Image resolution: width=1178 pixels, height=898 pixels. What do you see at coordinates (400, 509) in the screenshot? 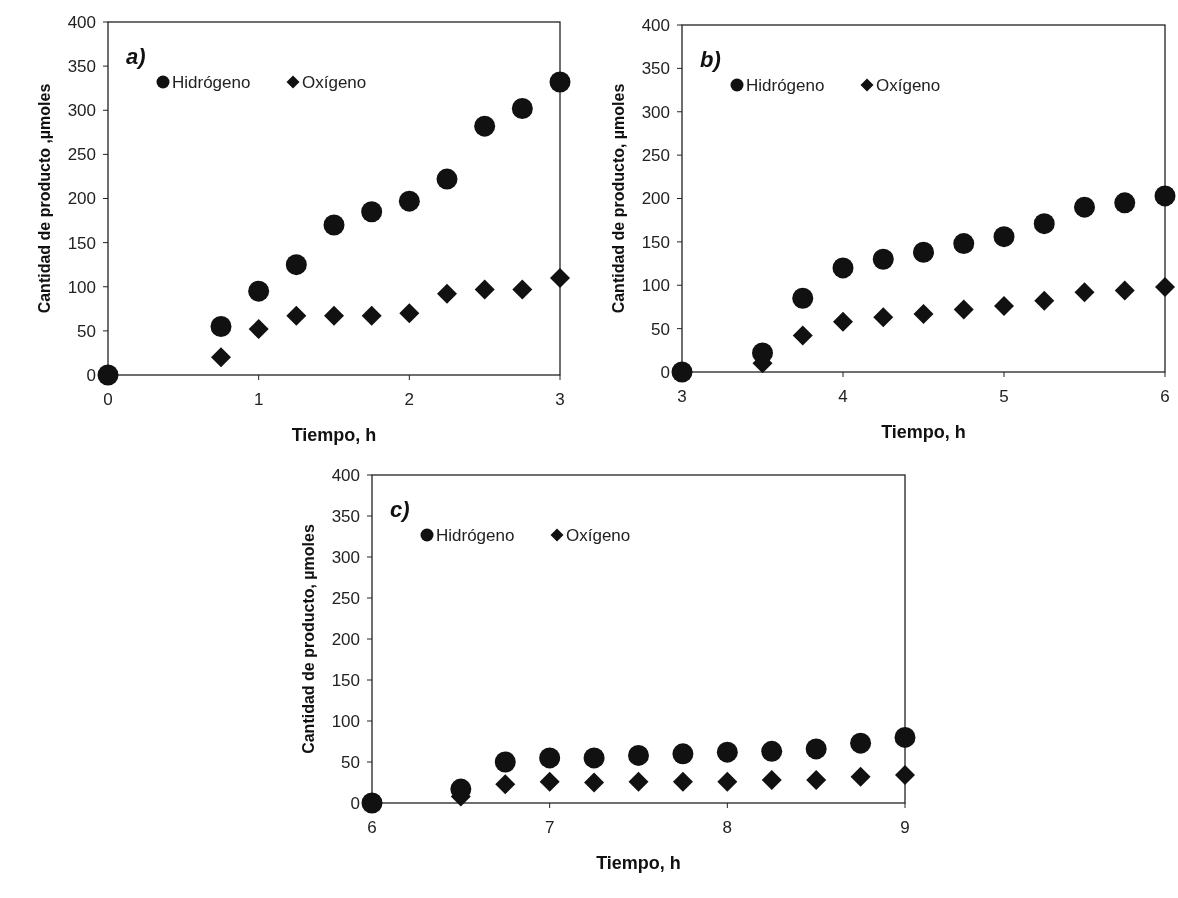
I see `text: c)` at bounding box center [400, 509].